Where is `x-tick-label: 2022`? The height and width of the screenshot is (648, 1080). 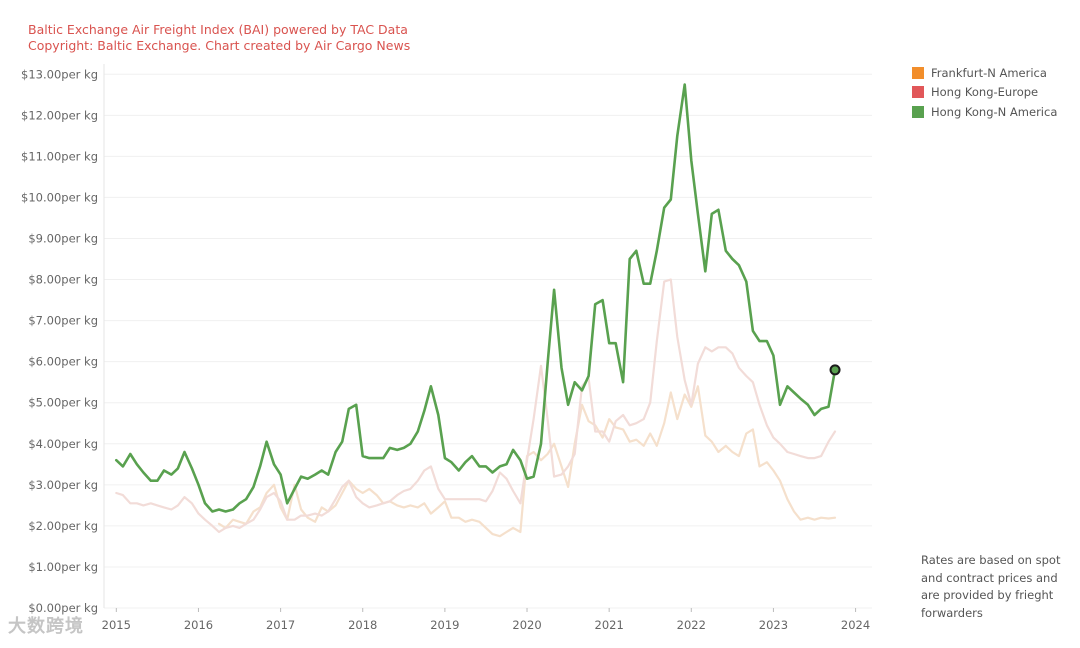
x-tick-label: 2022 is located at coordinates (691, 625).